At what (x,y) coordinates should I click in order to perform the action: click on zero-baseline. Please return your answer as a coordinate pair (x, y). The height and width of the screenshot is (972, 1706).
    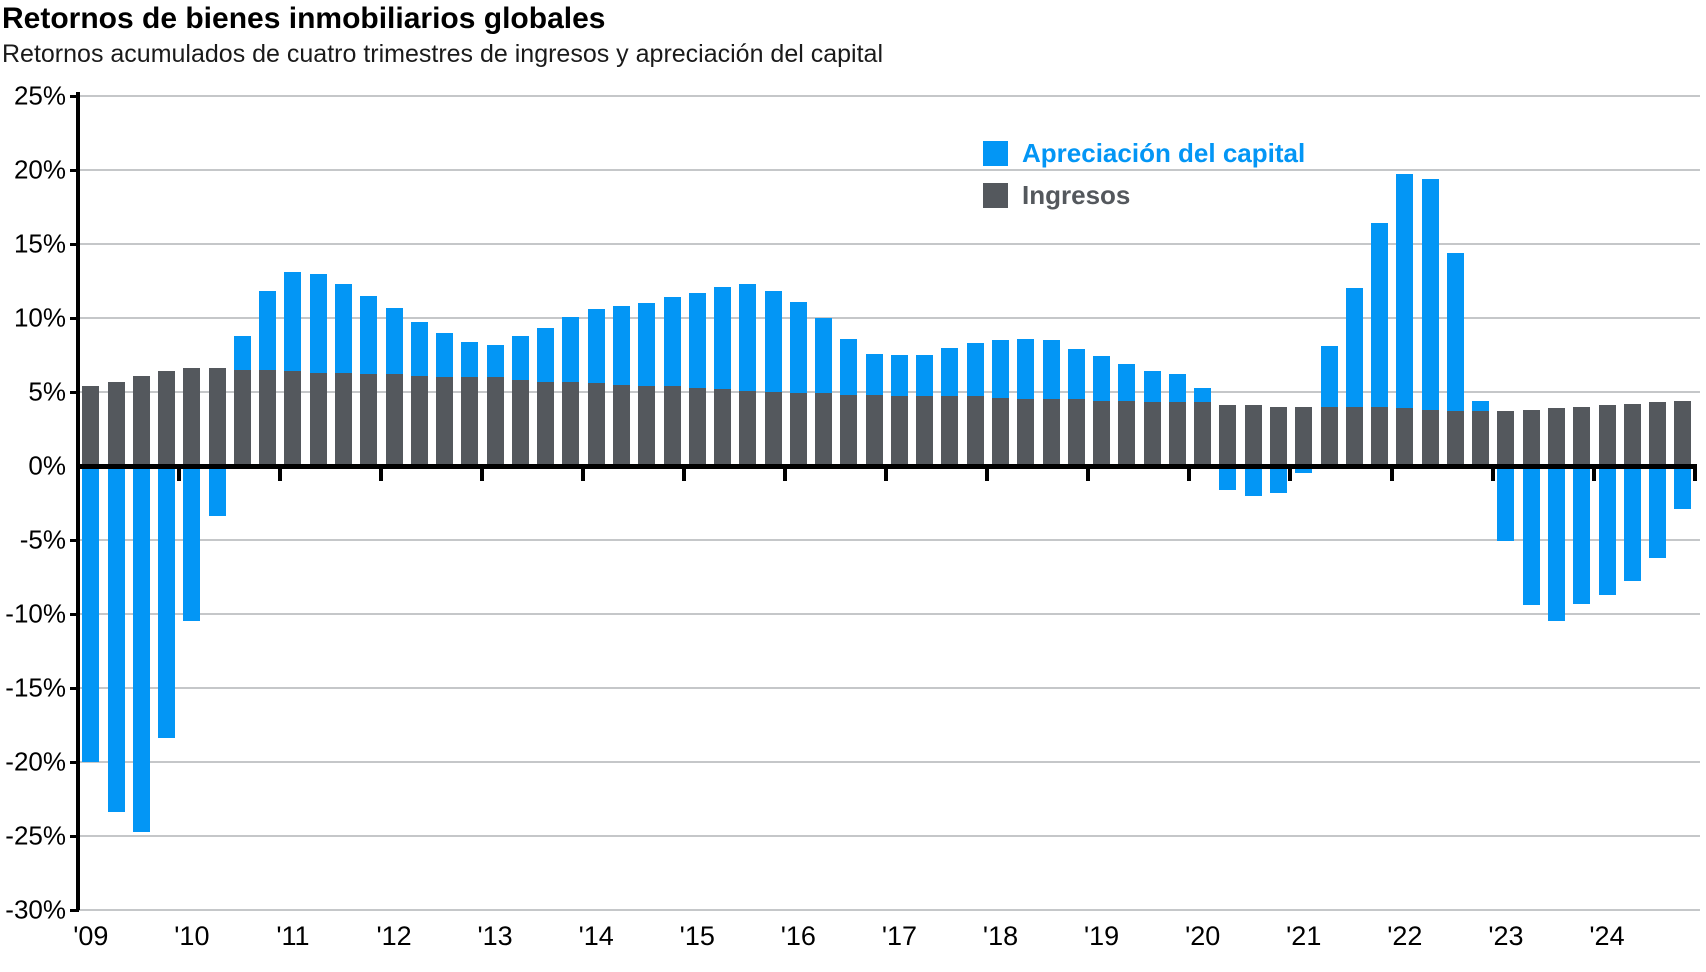
    Looking at the image, I should click on (887, 466).